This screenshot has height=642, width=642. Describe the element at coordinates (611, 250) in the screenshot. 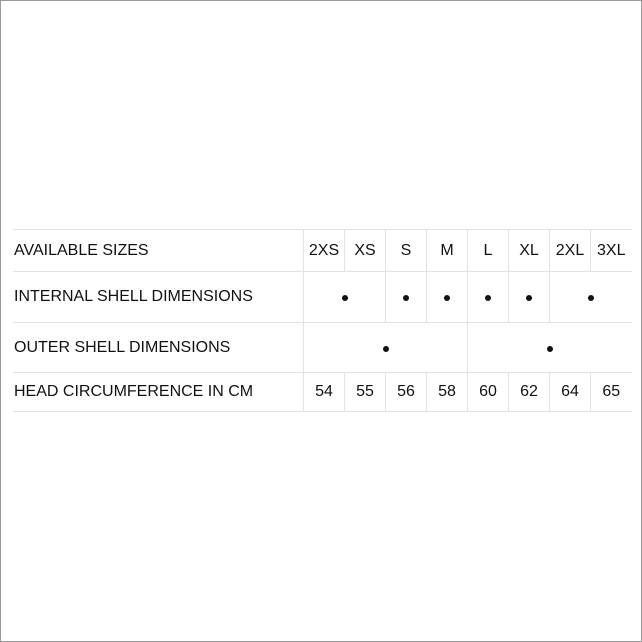

I see `size-cell: 3XL` at that location.